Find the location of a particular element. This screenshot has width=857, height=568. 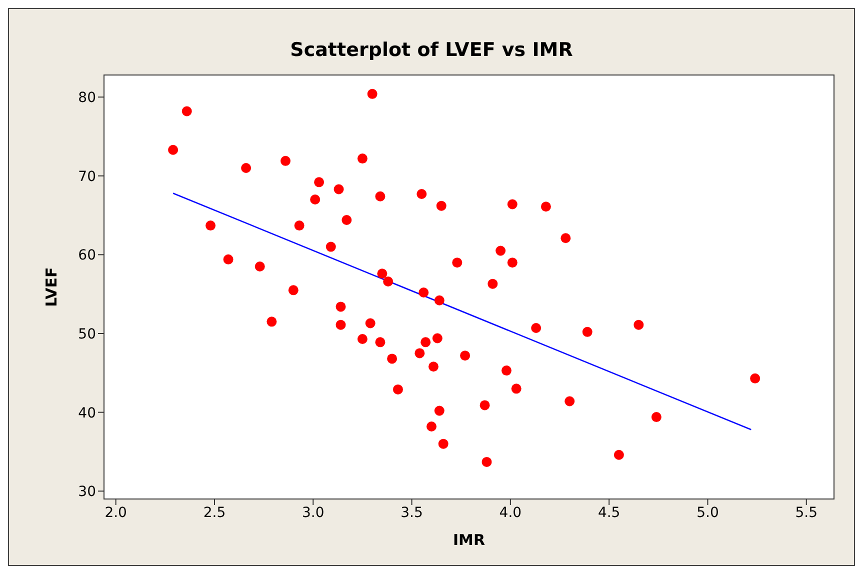

y-tick-label: 30 is located at coordinates (87, 492).